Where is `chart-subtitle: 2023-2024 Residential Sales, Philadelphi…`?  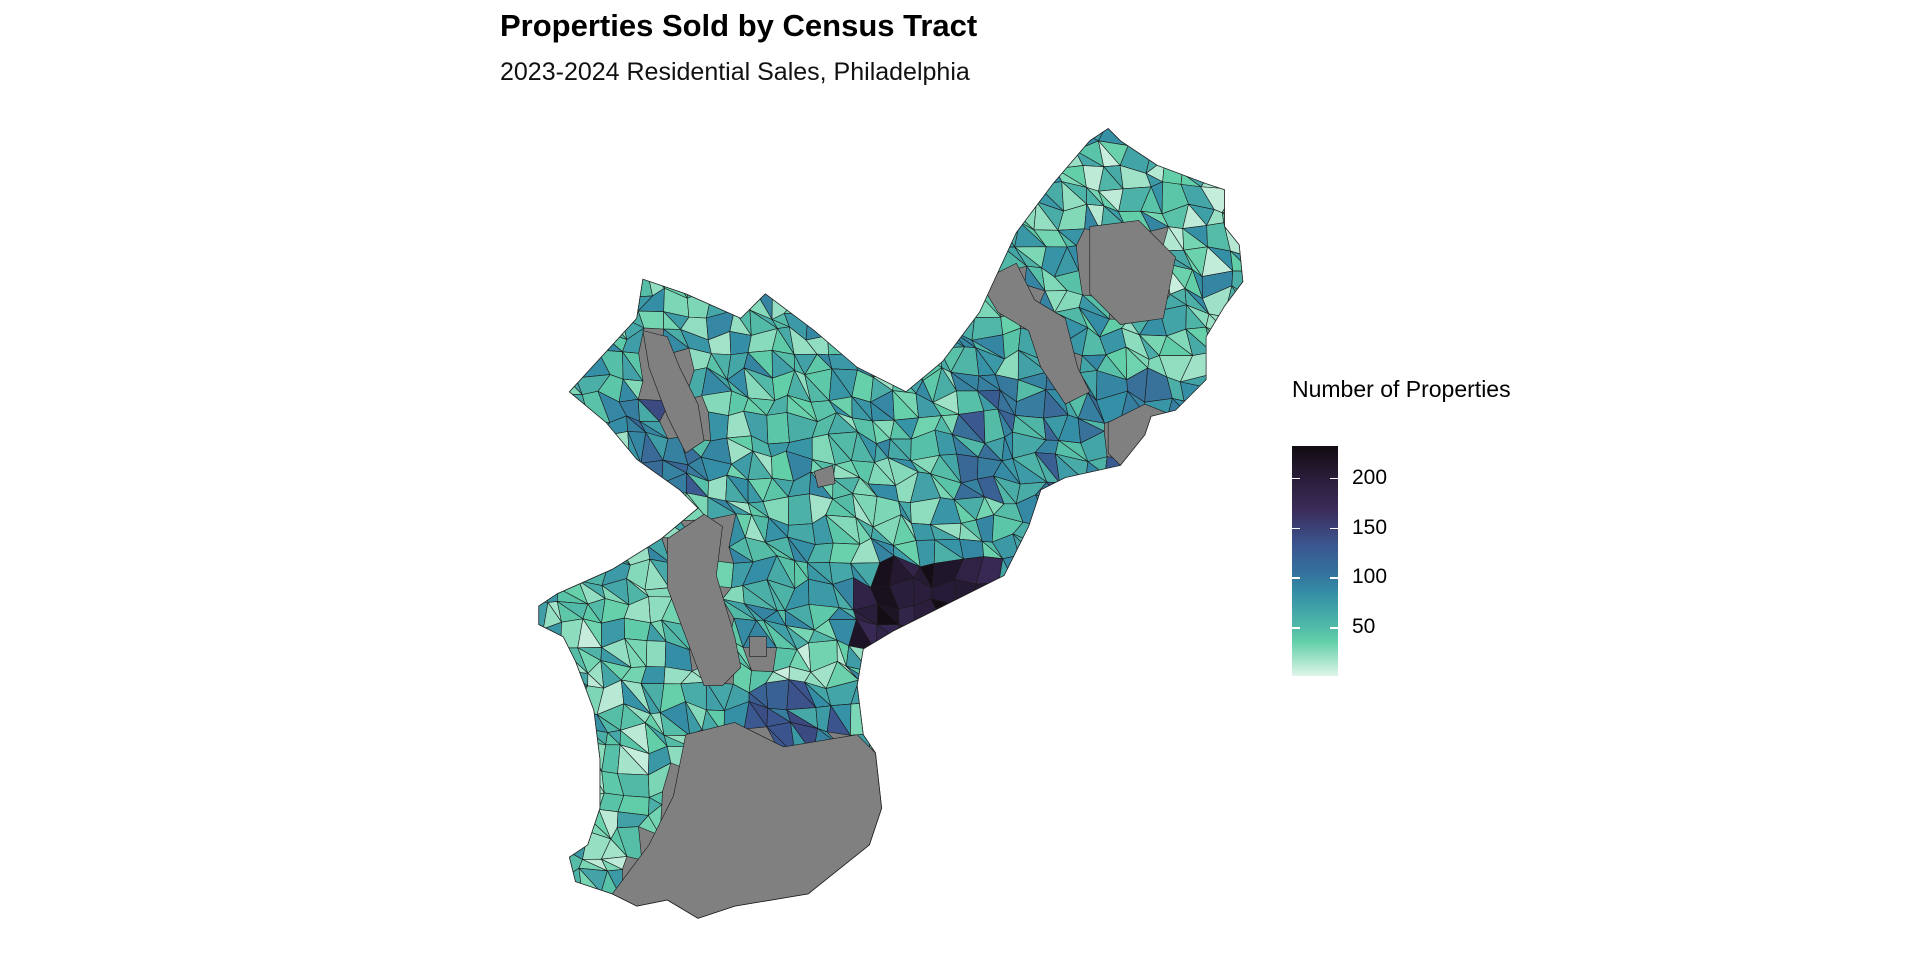 chart-subtitle: 2023-2024 Residential Sales, Philadelphi… is located at coordinates (735, 72).